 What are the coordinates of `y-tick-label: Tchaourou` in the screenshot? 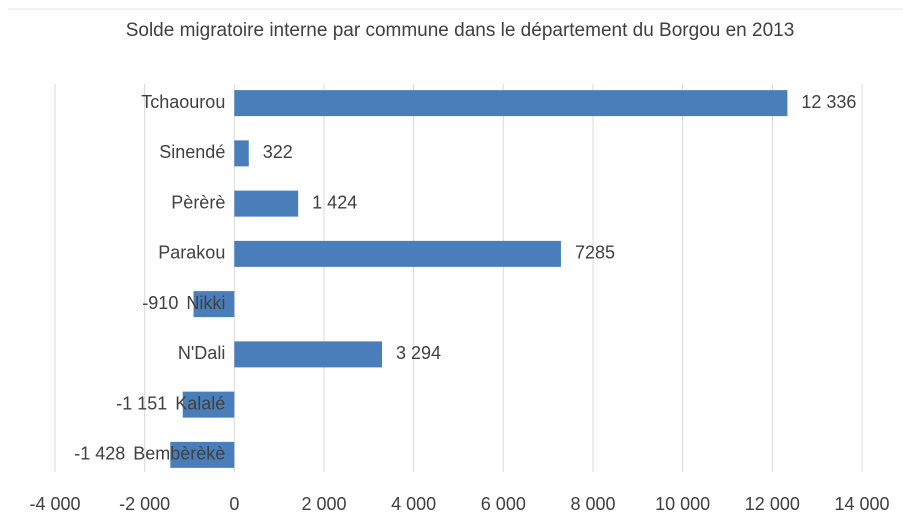 It's located at (183, 102).